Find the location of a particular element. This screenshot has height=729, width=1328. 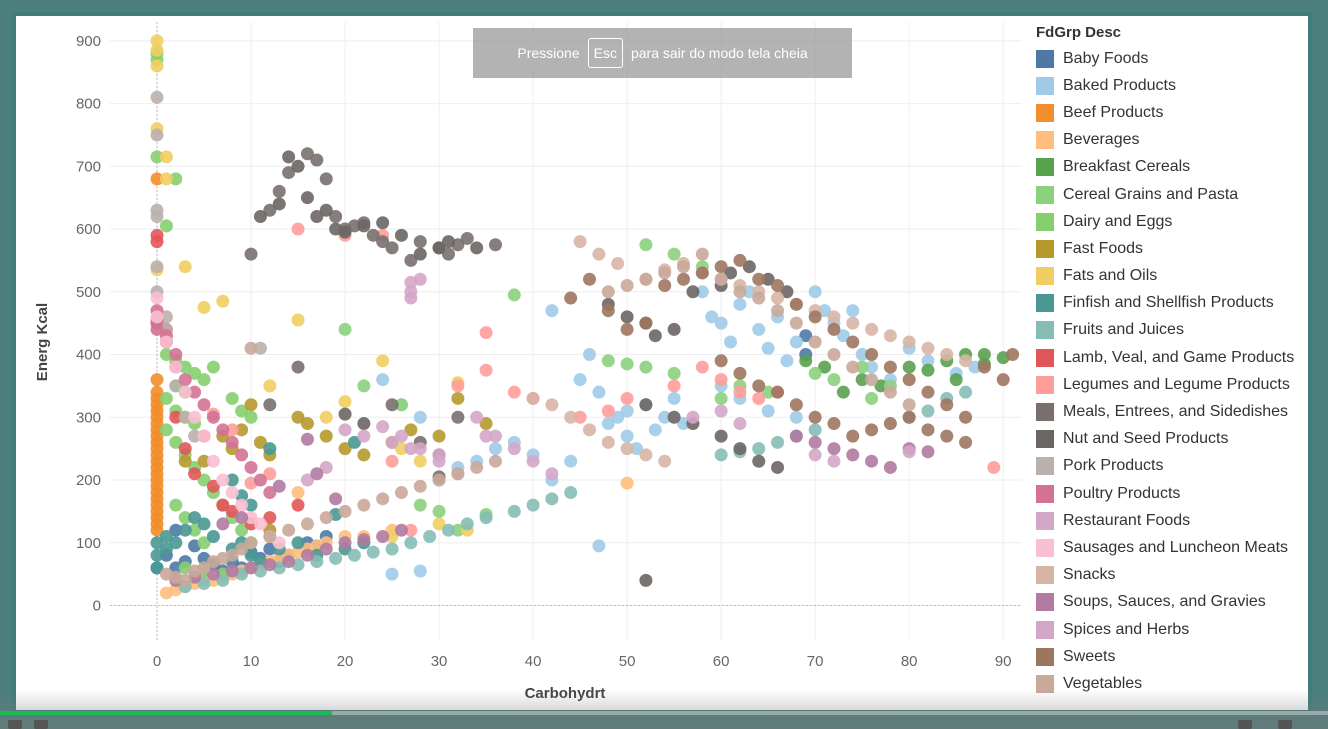

legend-item: Breakfast Cereals is located at coordinates (1176, 167).